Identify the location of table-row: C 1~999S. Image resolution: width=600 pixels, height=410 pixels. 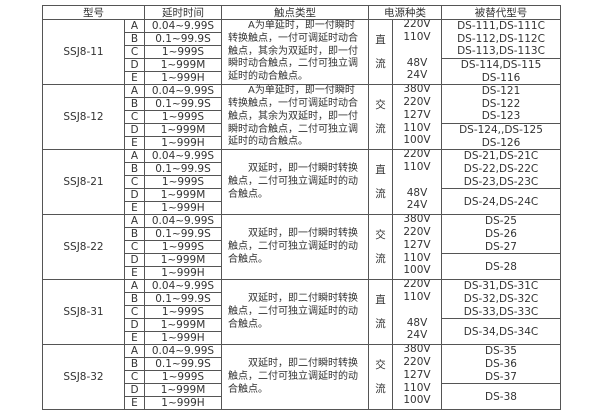
(302, 52).